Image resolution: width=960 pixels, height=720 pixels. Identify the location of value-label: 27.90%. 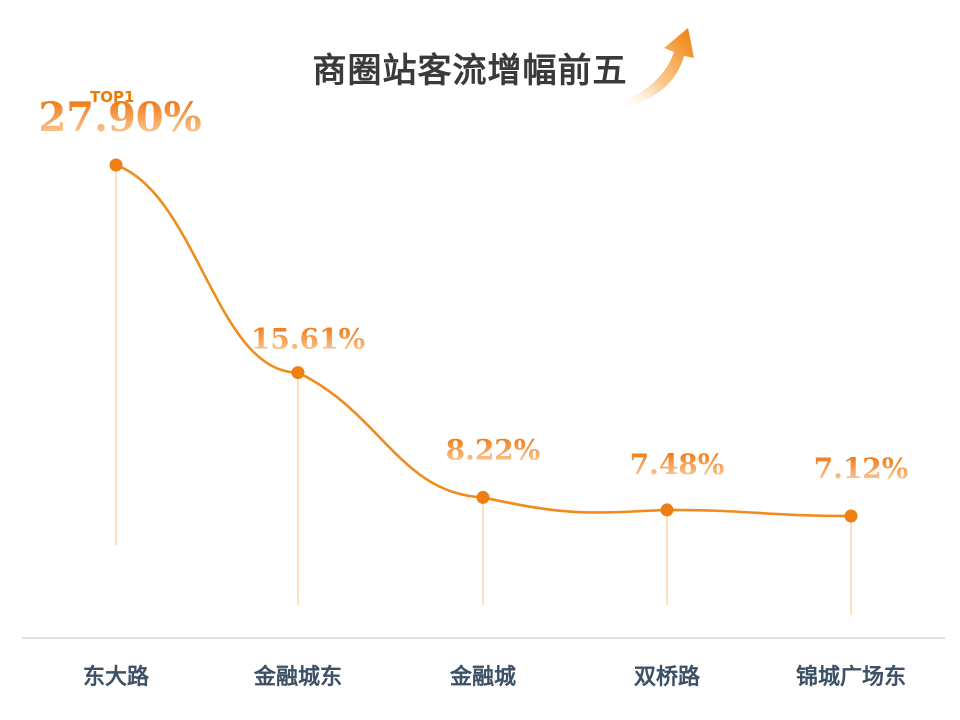
(119, 117).